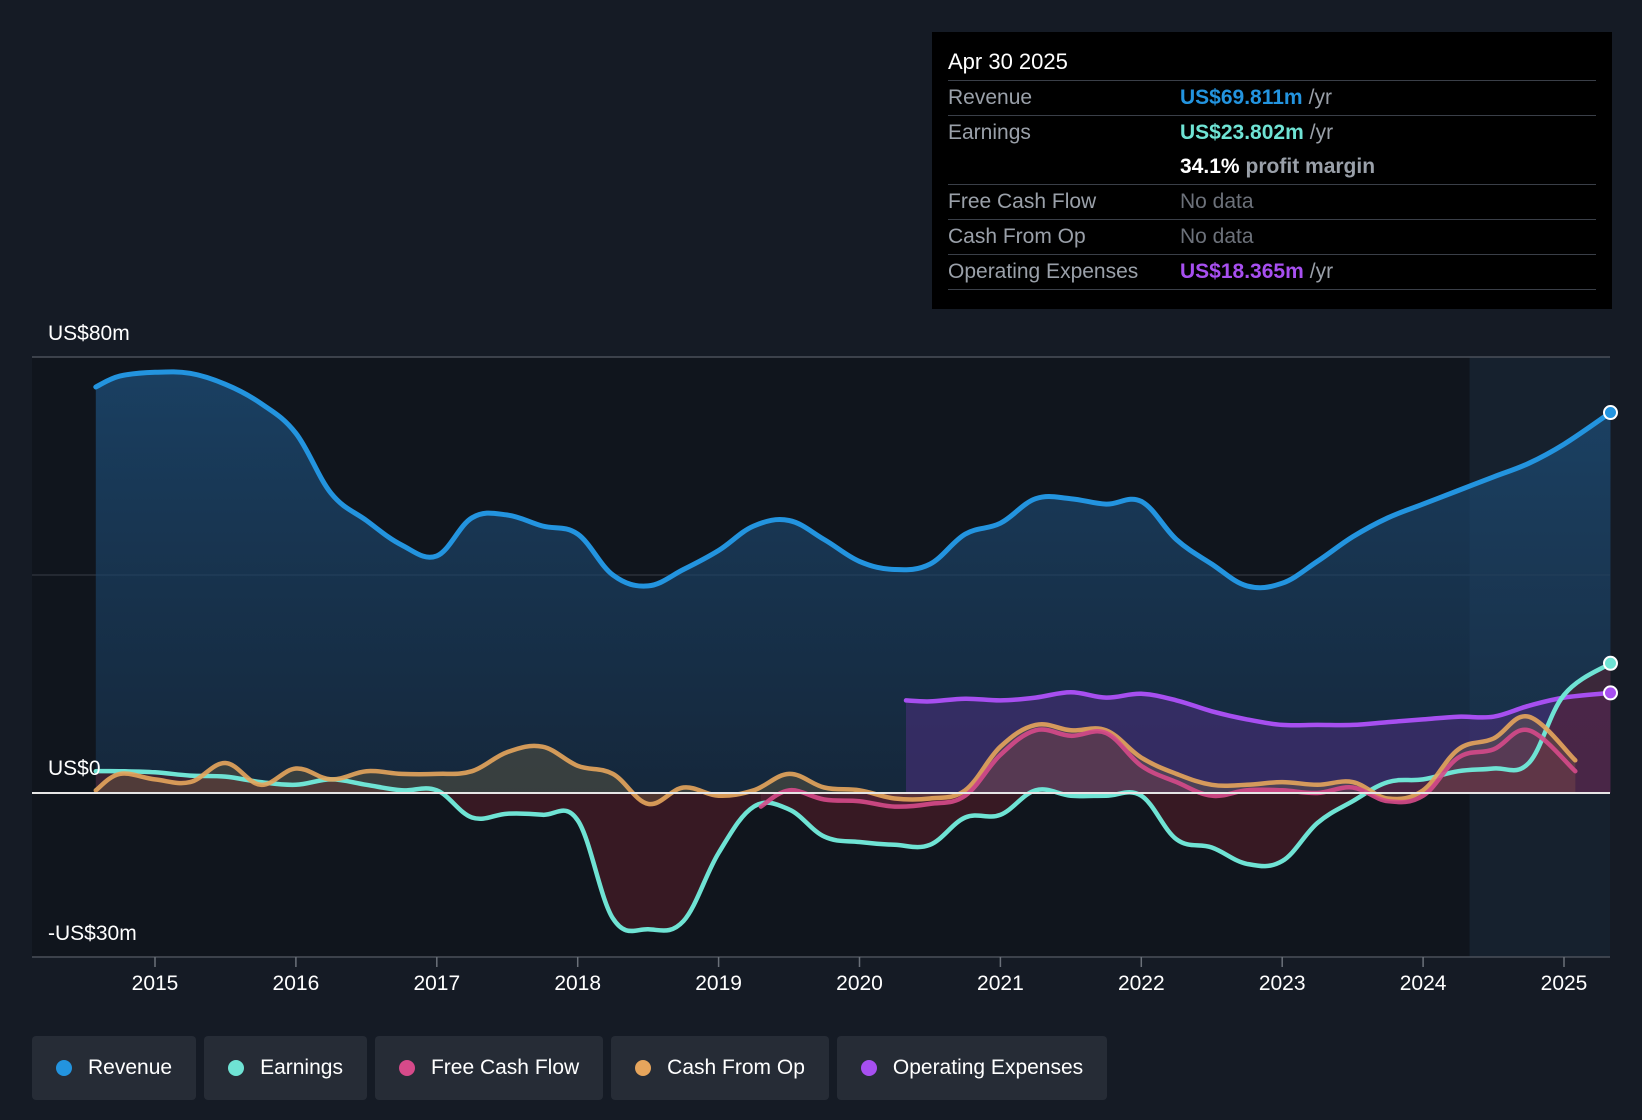 The image size is (1642, 1120). What do you see at coordinates (436, 983) in the screenshot?
I see `x-tick-label-2017: 2017` at bounding box center [436, 983].